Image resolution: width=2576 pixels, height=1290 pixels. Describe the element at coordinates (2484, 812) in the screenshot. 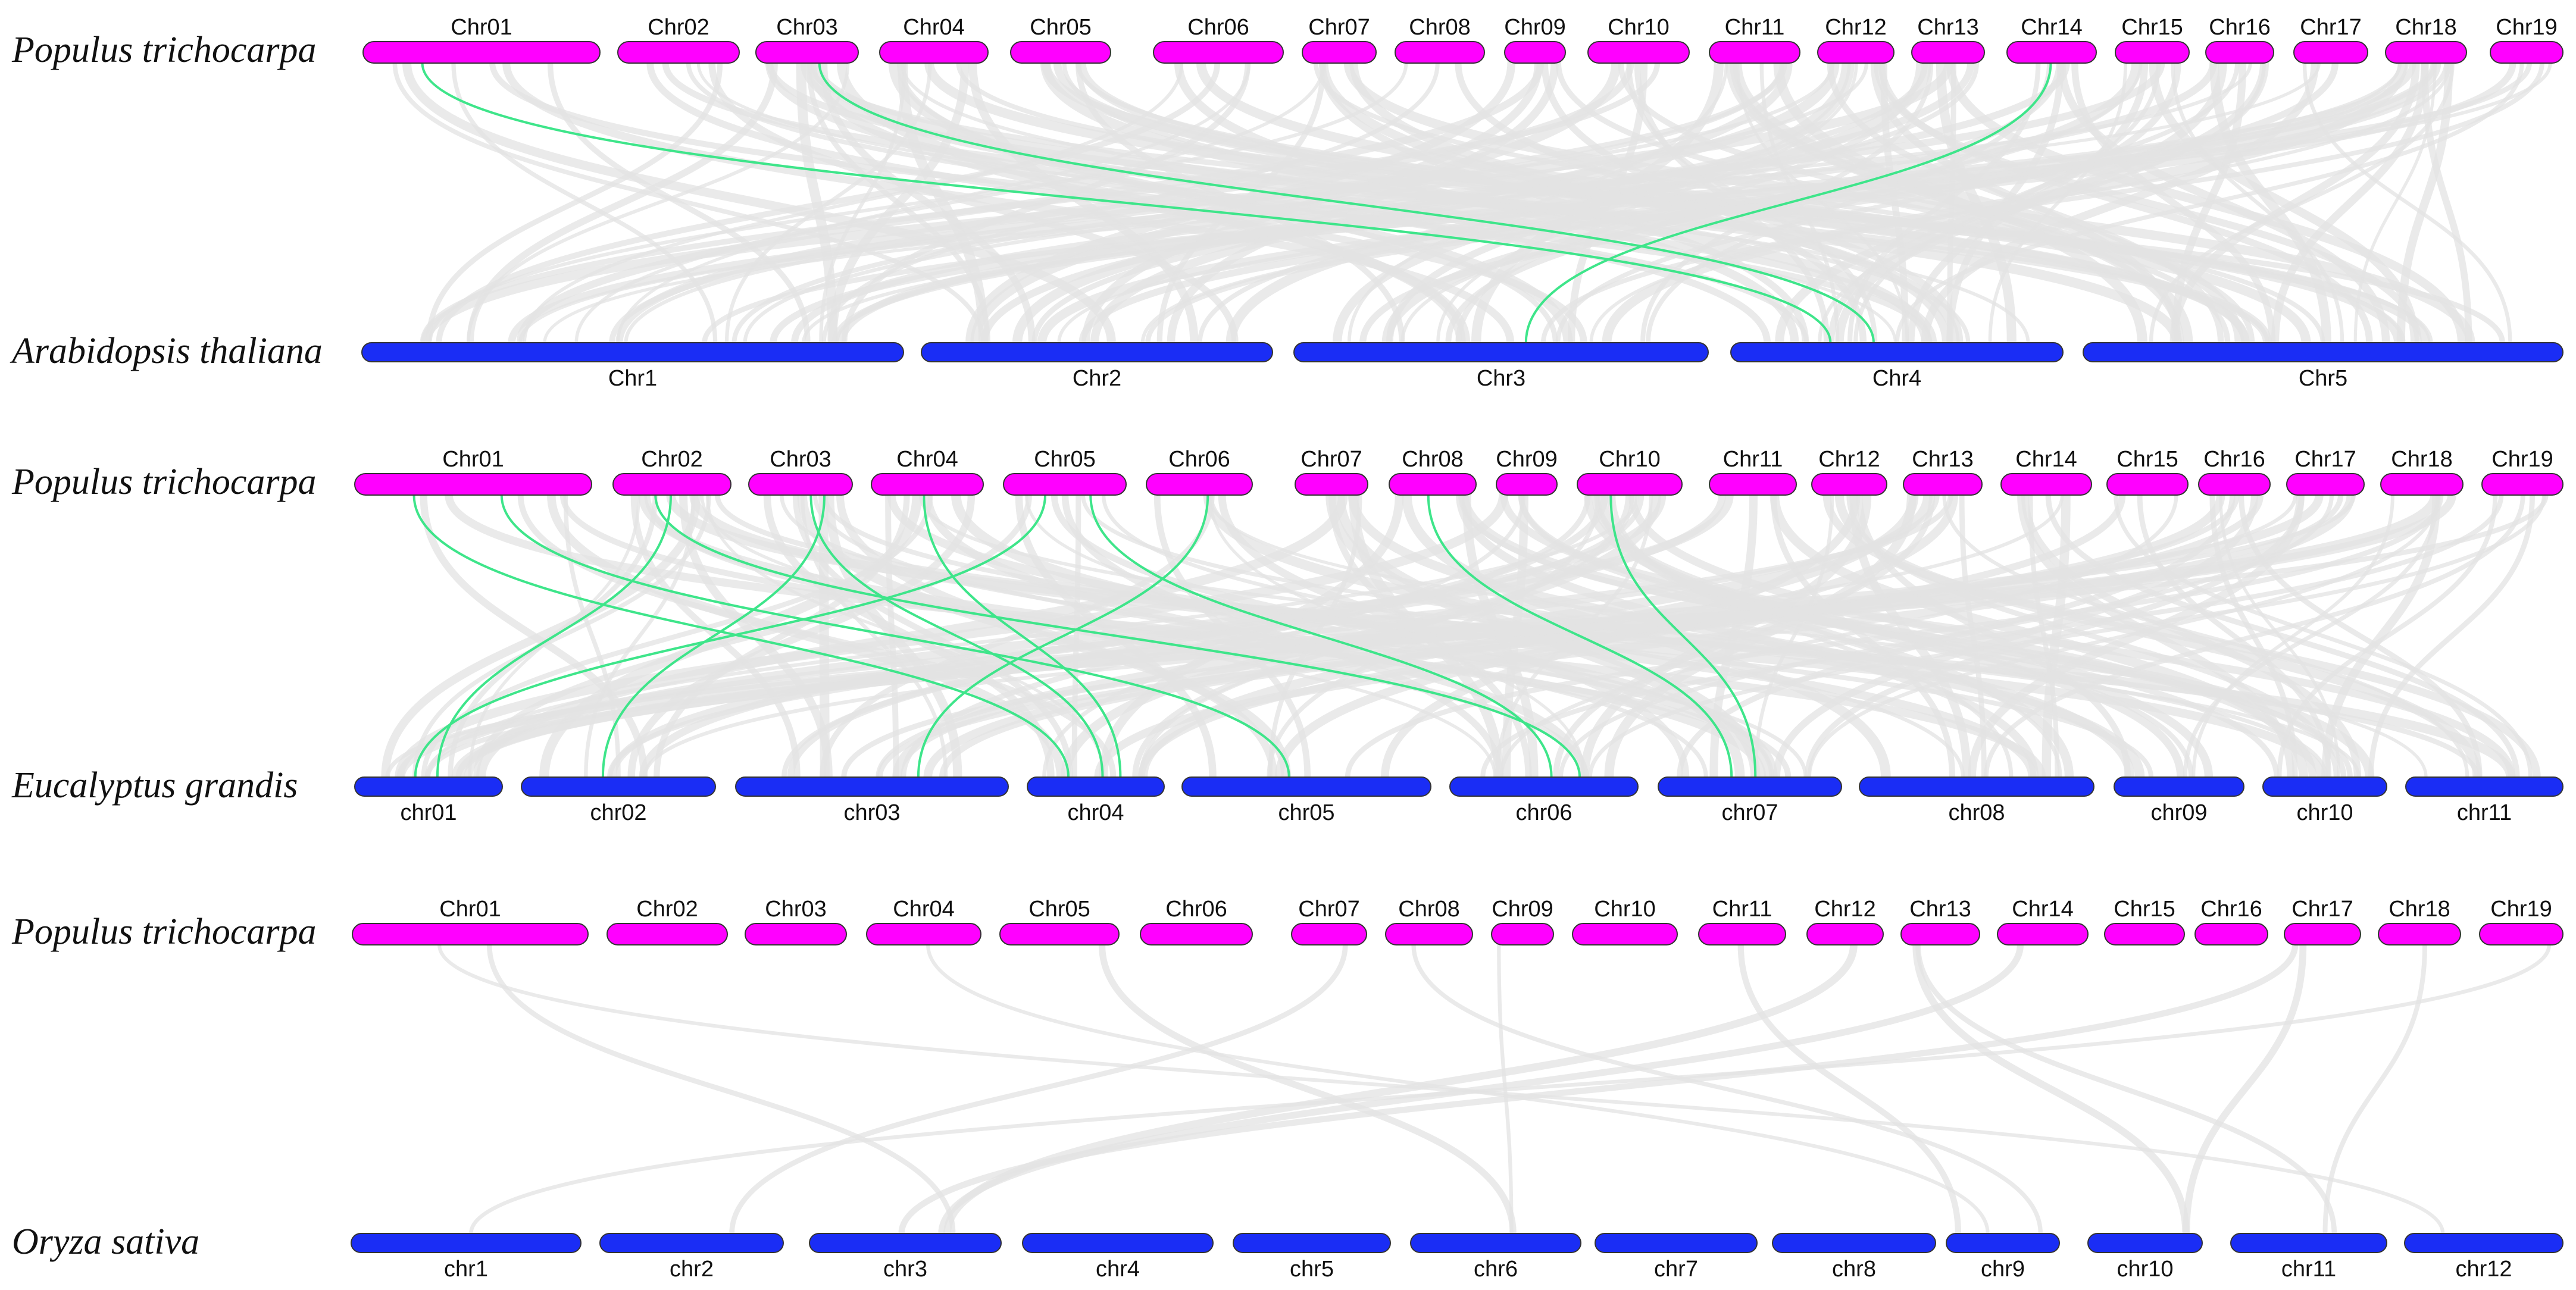

I see `chromosome-label-bottom: chr11` at that location.